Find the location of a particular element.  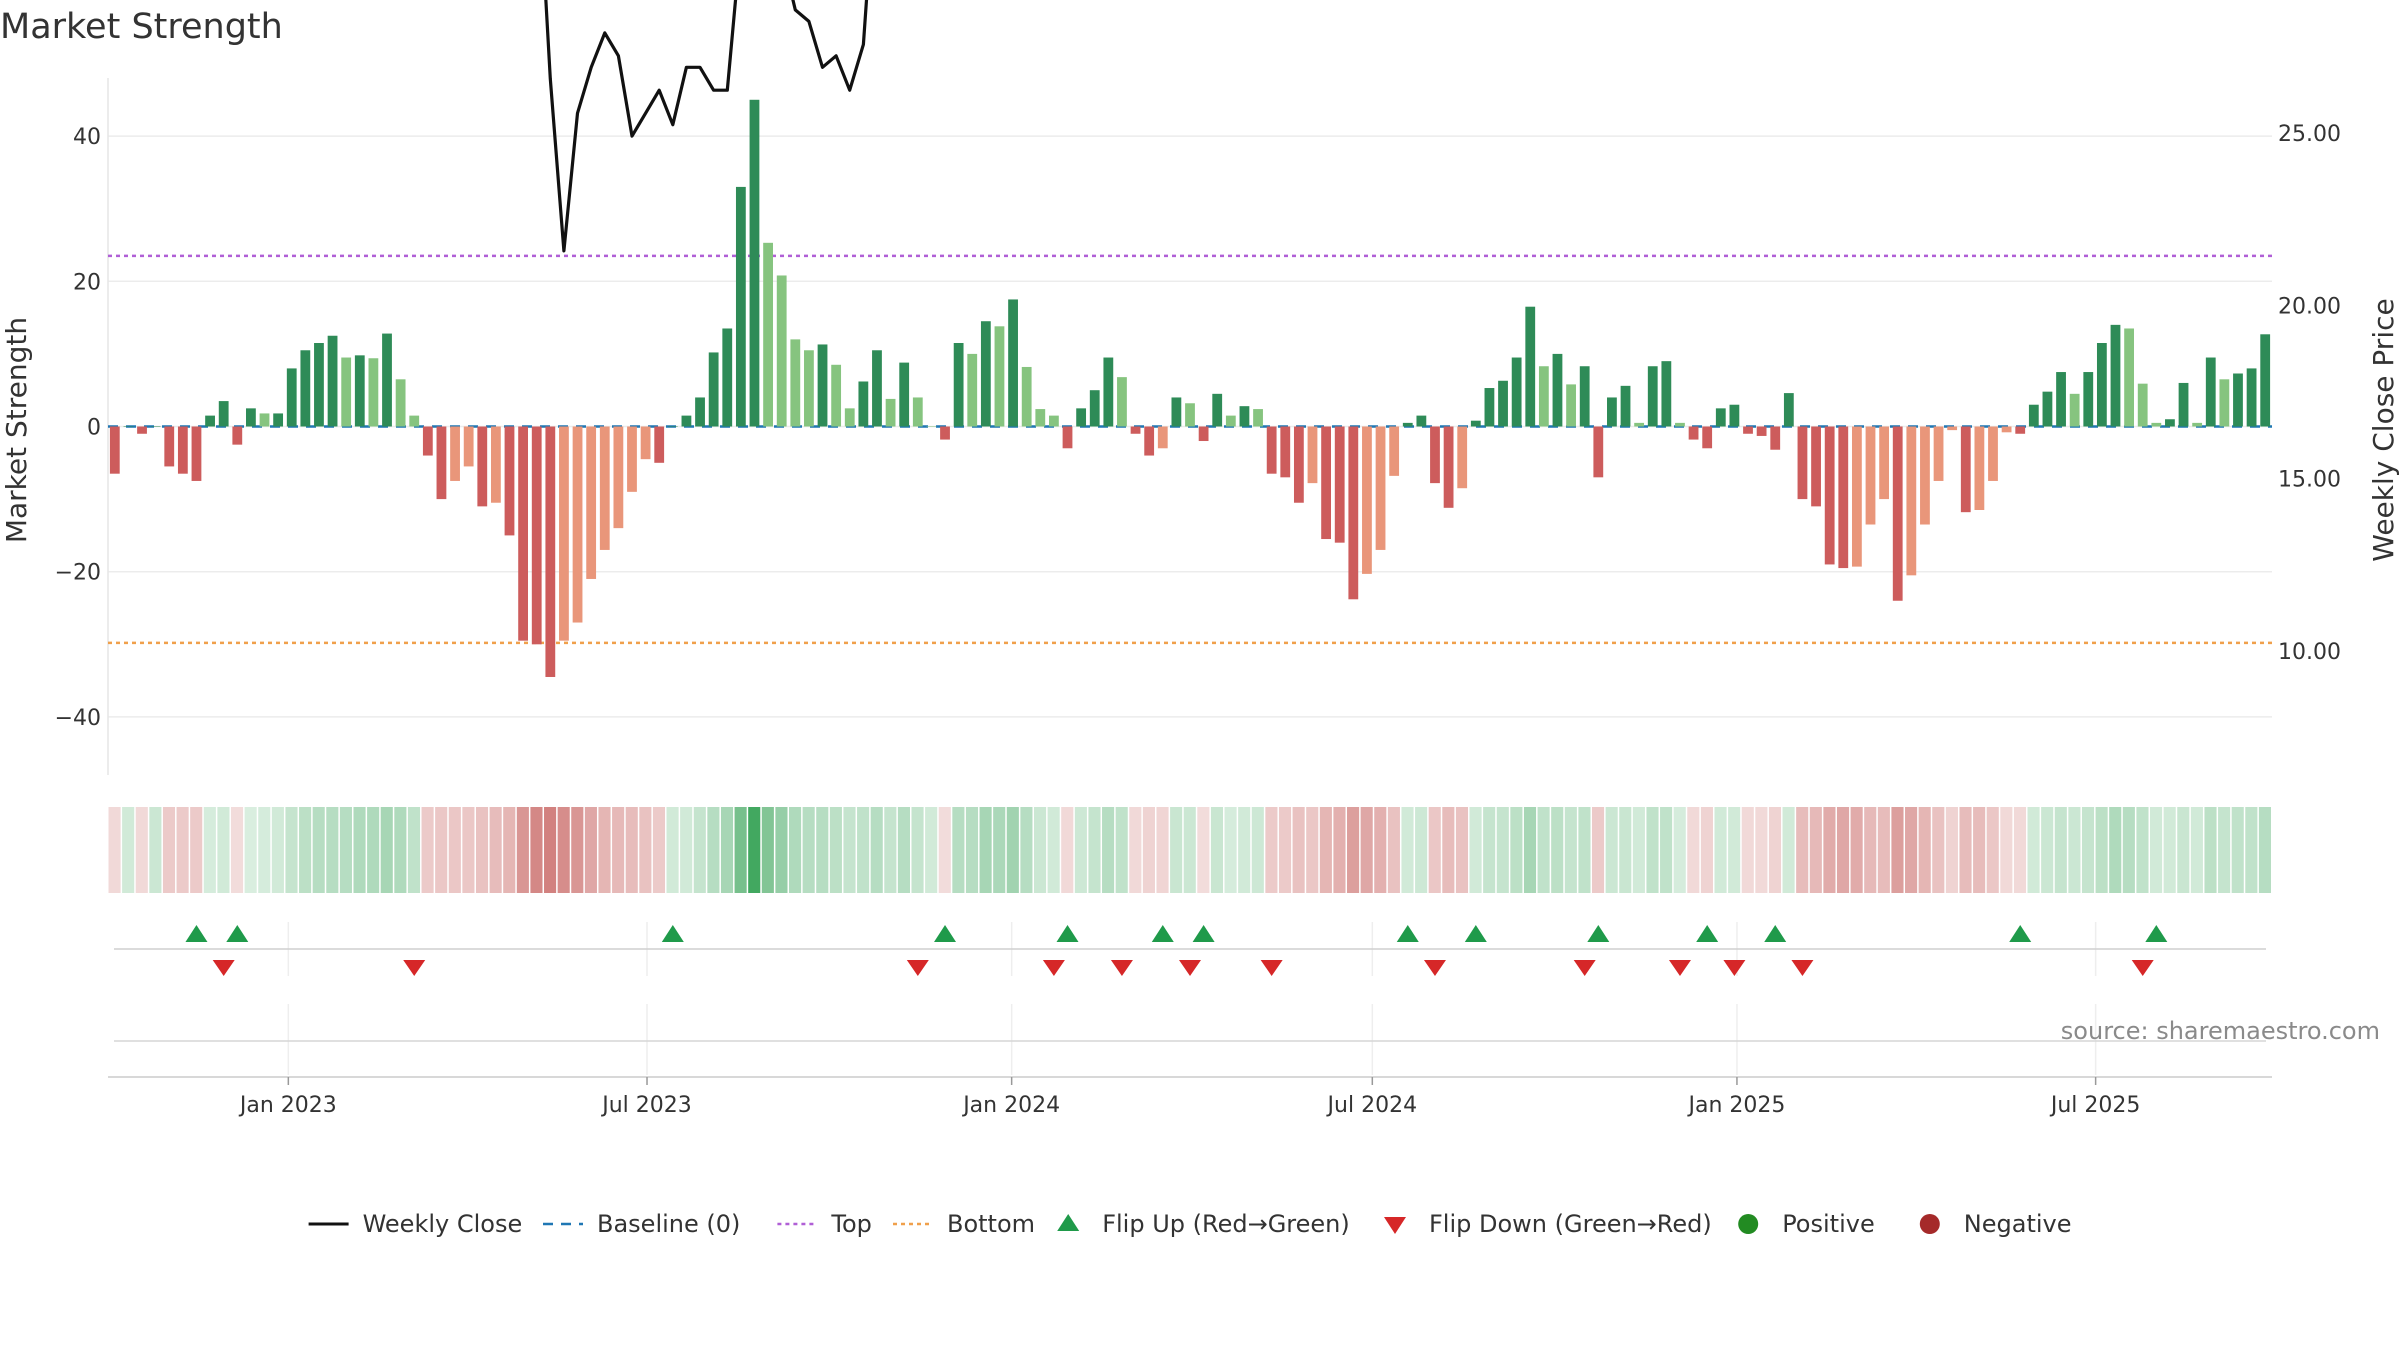

legend-label: Top is located at coordinates (851, 1224).